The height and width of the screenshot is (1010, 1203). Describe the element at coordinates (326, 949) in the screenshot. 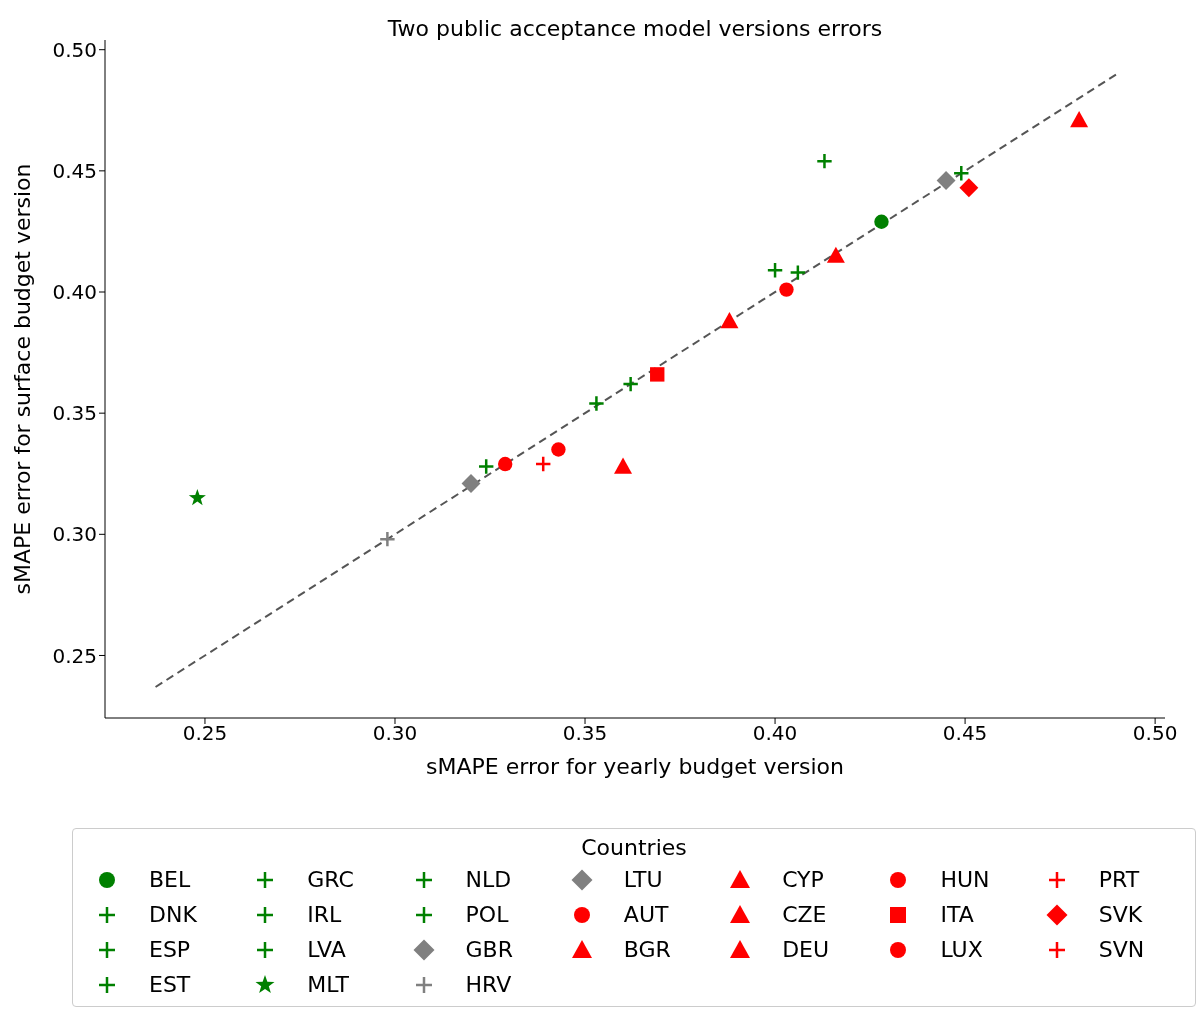

I see `legend-label: LVA` at that location.